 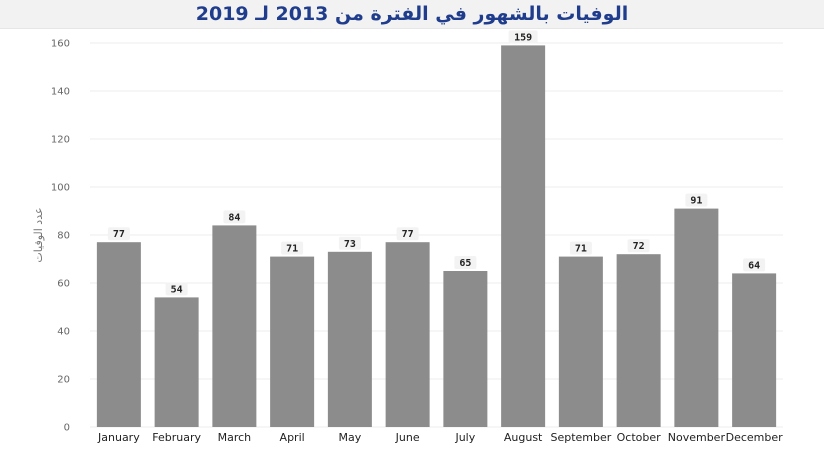 I want to click on x-tick-label: September, so click(x=580, y=437).